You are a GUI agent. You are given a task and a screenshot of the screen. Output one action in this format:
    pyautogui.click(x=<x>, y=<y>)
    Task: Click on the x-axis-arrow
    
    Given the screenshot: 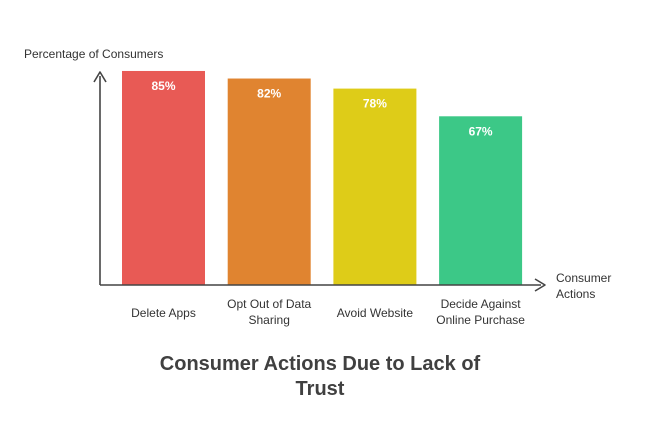 What is the action you would take?
    pyautogui.click(x=540, y=285)
    